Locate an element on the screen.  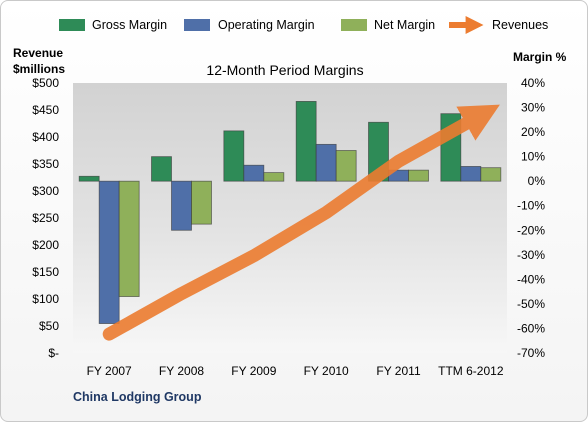
x-tick-label: TTM 6-2012 is located at coordinates (471, 371).